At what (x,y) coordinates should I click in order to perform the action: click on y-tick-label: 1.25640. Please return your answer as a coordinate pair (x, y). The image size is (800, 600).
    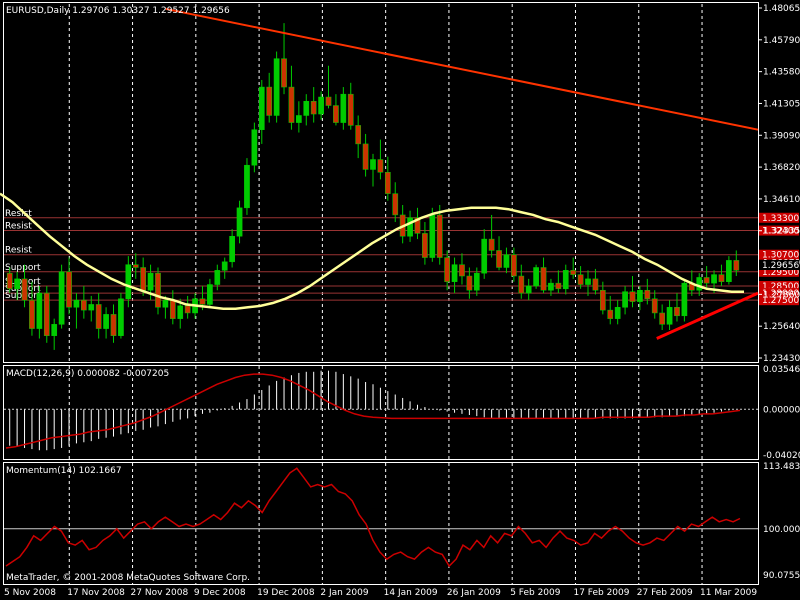
    Looking at the image, I should click on (781, 327).